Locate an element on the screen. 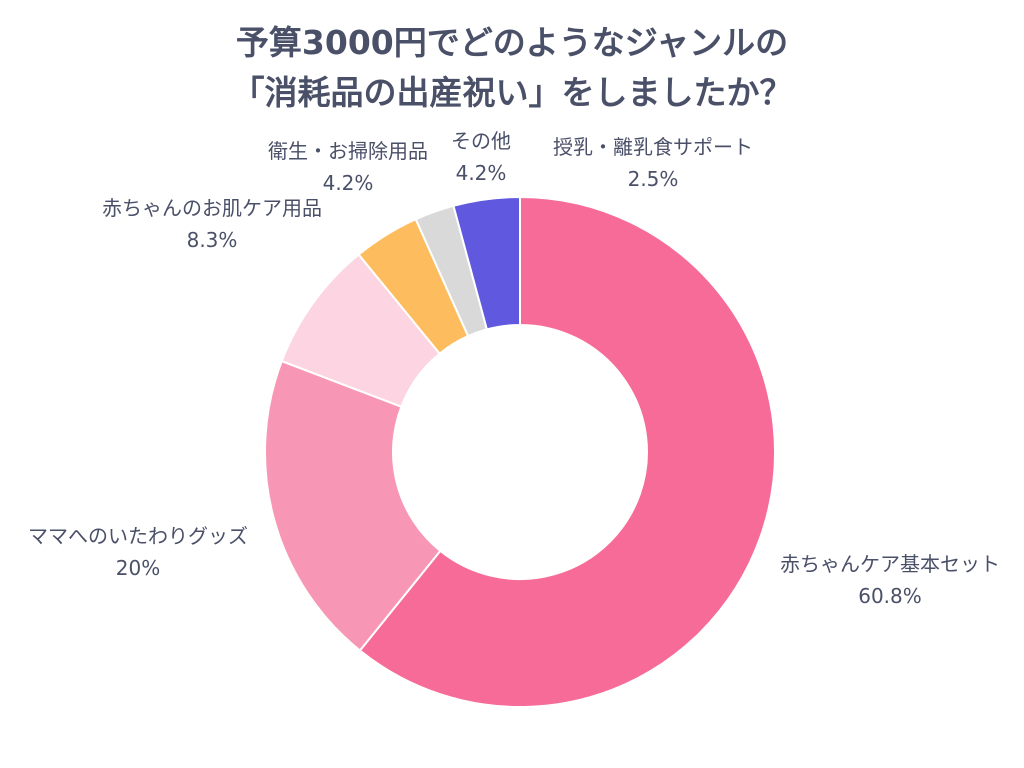 Image resolution: width=1024 pixels, height=768 pixels. slice-category-label: 赤ちゃんのお肌ケア用品 is located at coordinates (212, 208).